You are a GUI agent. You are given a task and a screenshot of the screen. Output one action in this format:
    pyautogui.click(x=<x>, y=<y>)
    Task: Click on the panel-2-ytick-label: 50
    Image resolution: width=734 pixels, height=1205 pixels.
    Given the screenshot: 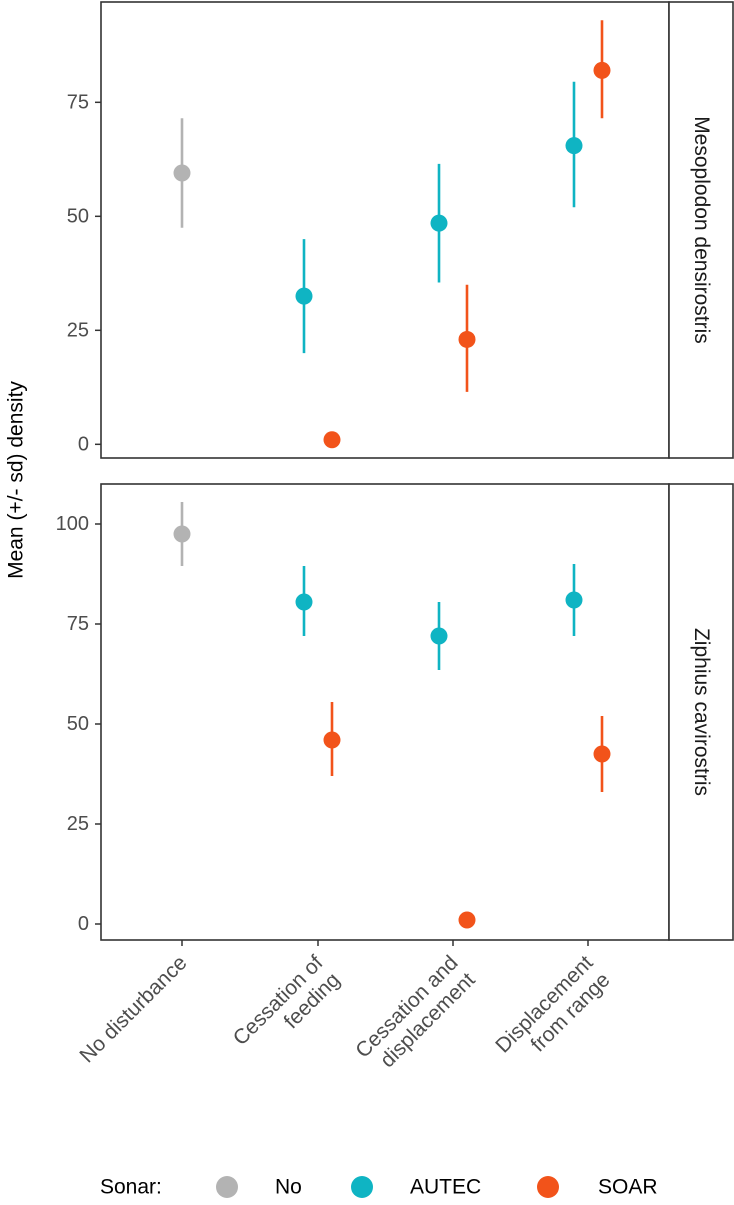 What is the action you would take?
    pyautogui.click(x=78, y=724)
    